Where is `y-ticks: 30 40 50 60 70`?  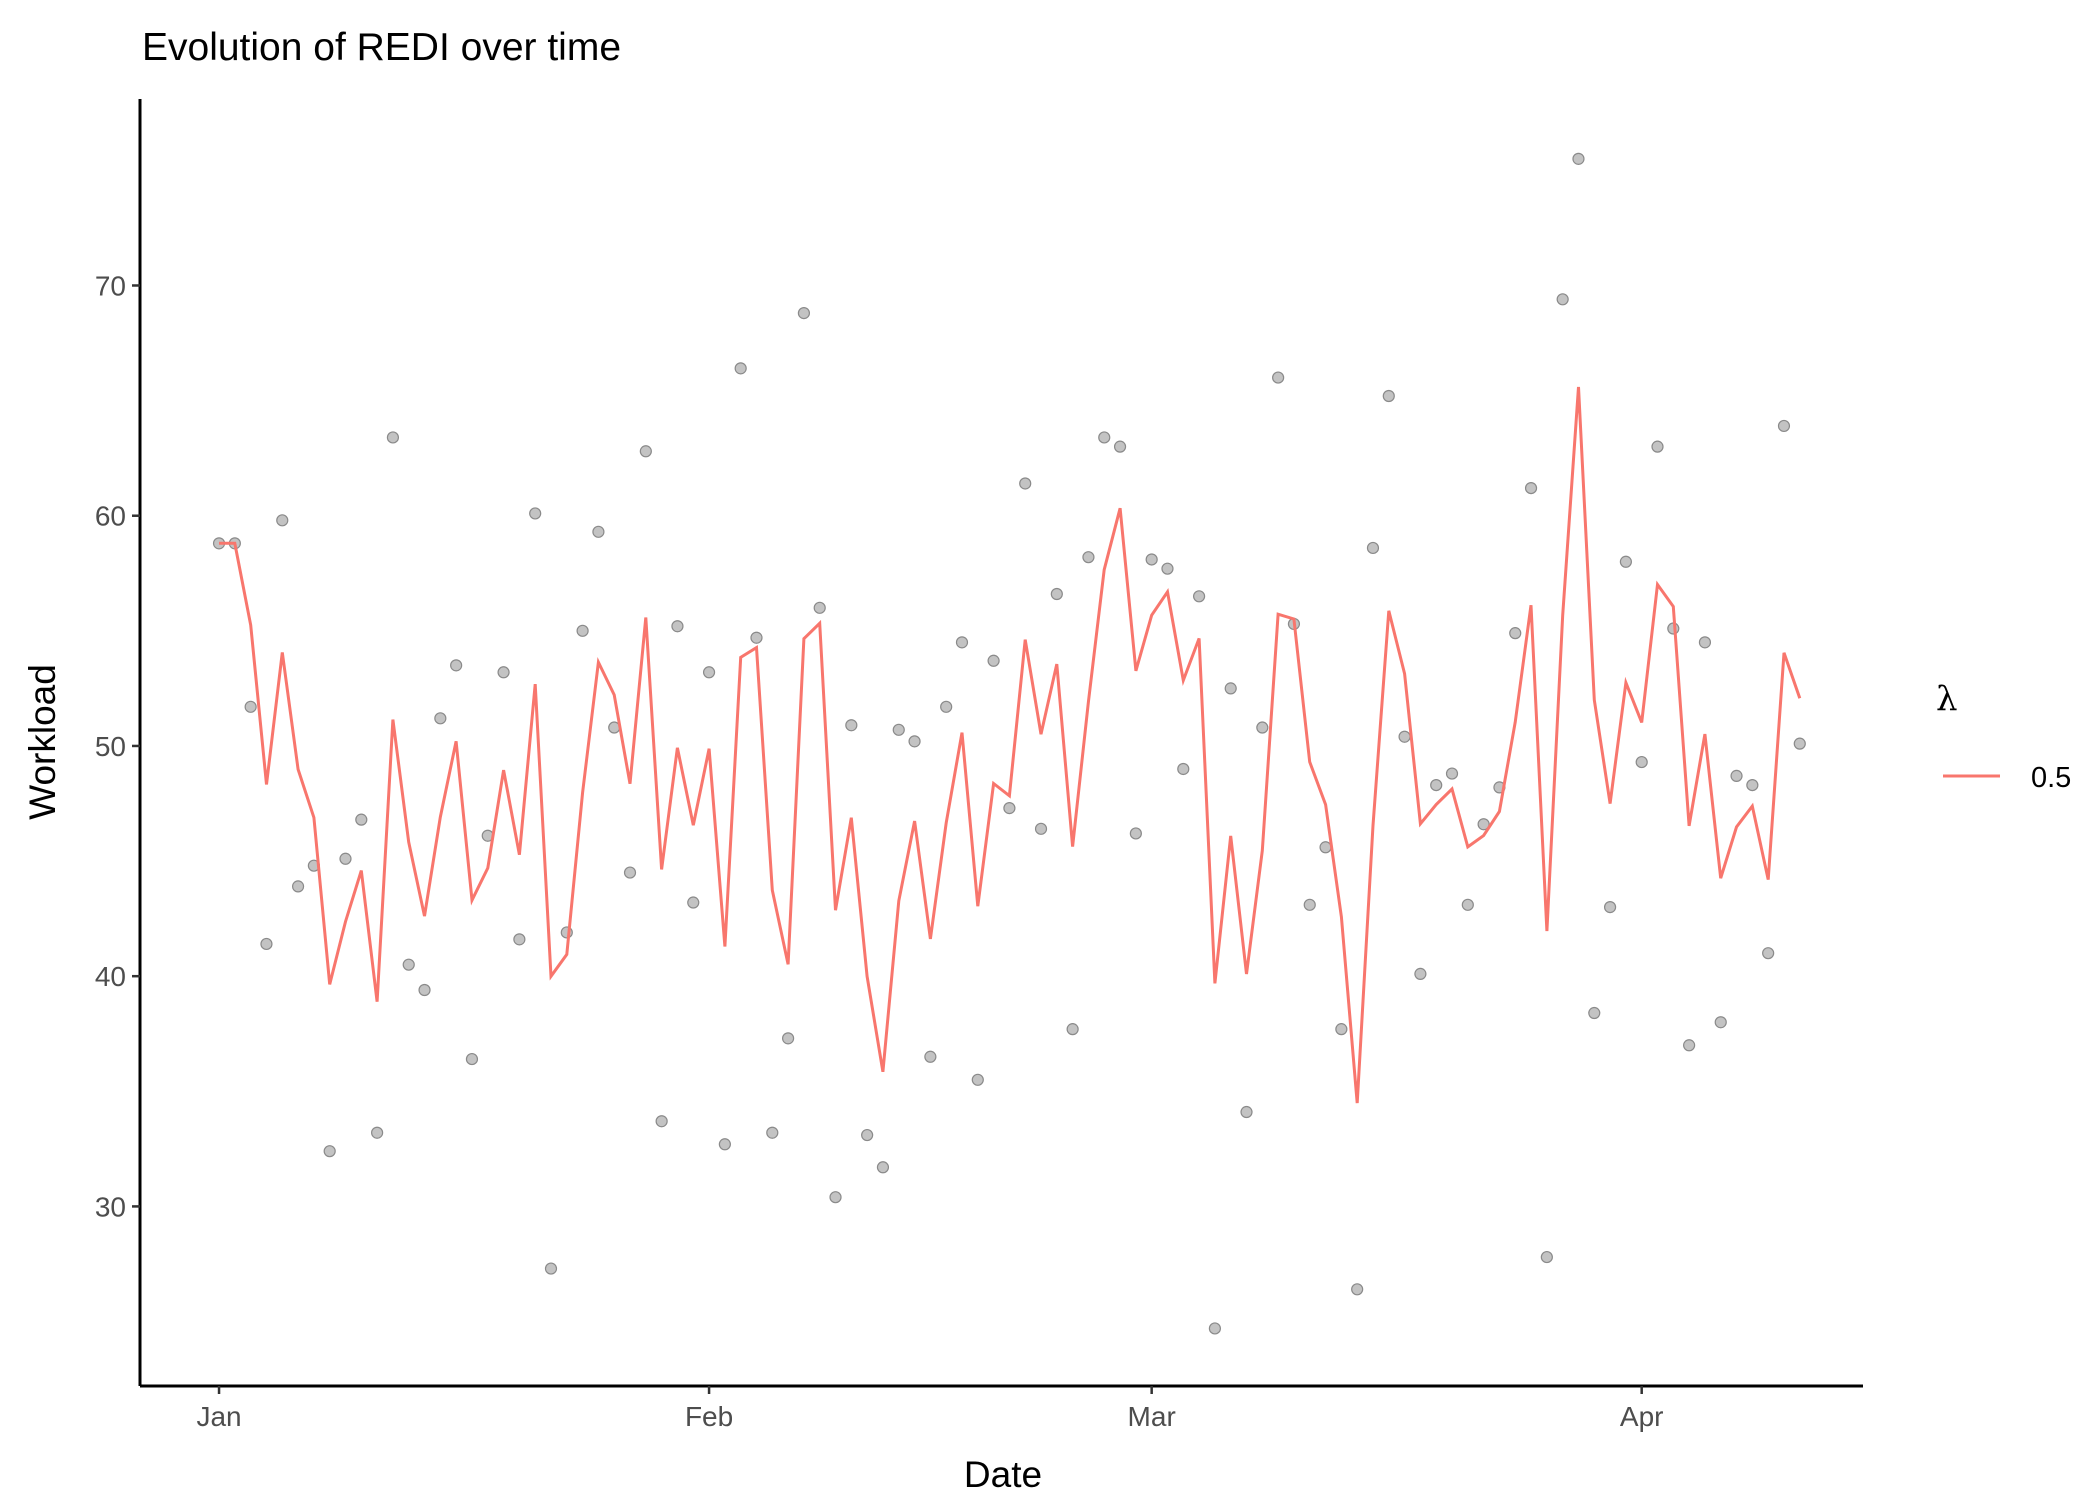
y-ticks: 30 40 50 60 70 is located at coordinates (117, 746).